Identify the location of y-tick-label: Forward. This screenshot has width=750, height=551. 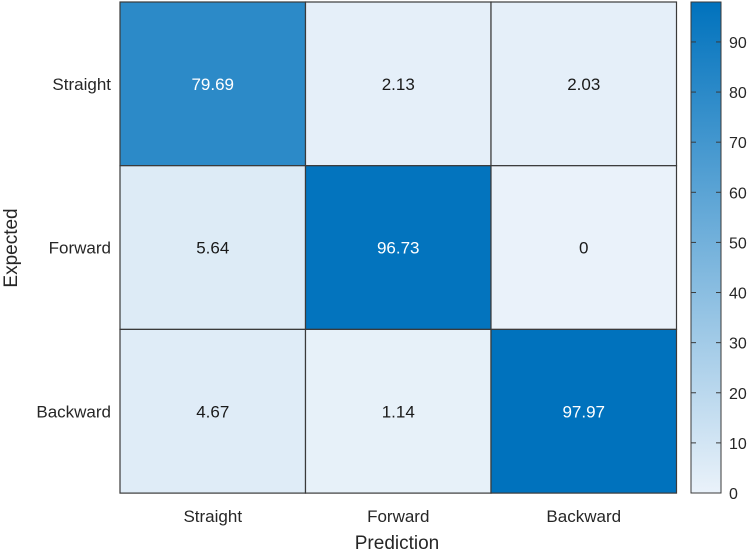
(80, 248).